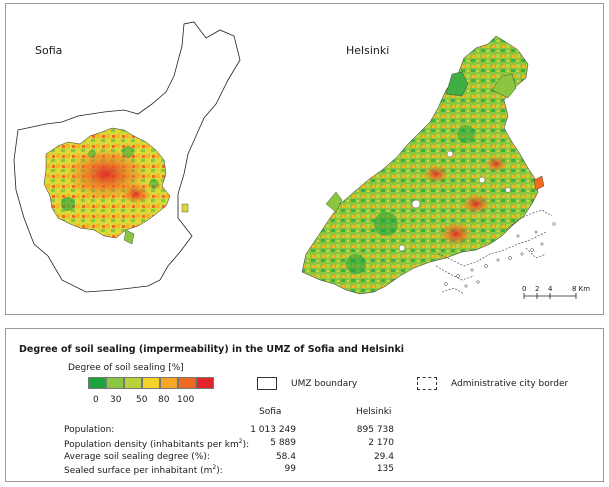 The width and height of the screenshot is (609, 487). What do you see at coordinates (49, 50) in the screenshot?
I see `city-label-sofia: Sofia` at bounding box center [49, 50].